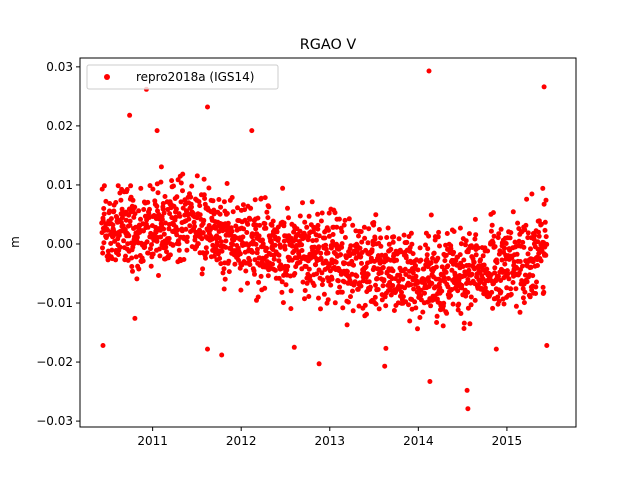  I want to click on x-tick-label: 2013, so click(329, 441).